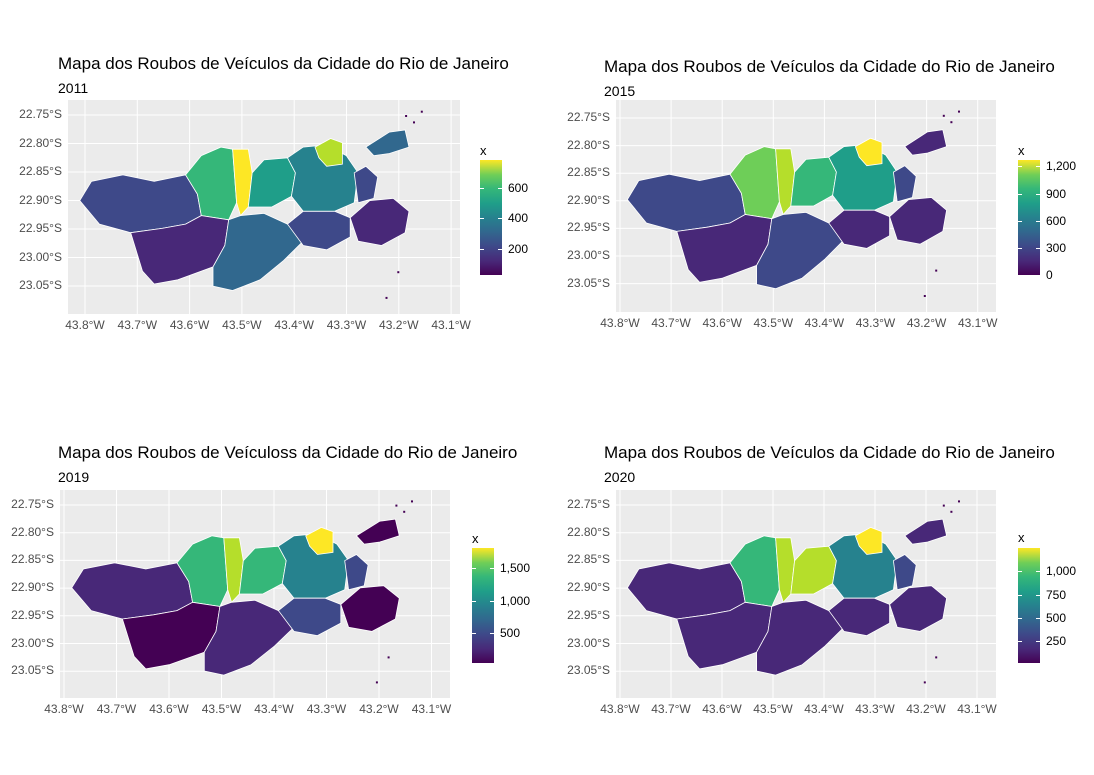 This screenshot has height=775, width=1094. I want to click on legend-label: 500, so click(1056, 618).